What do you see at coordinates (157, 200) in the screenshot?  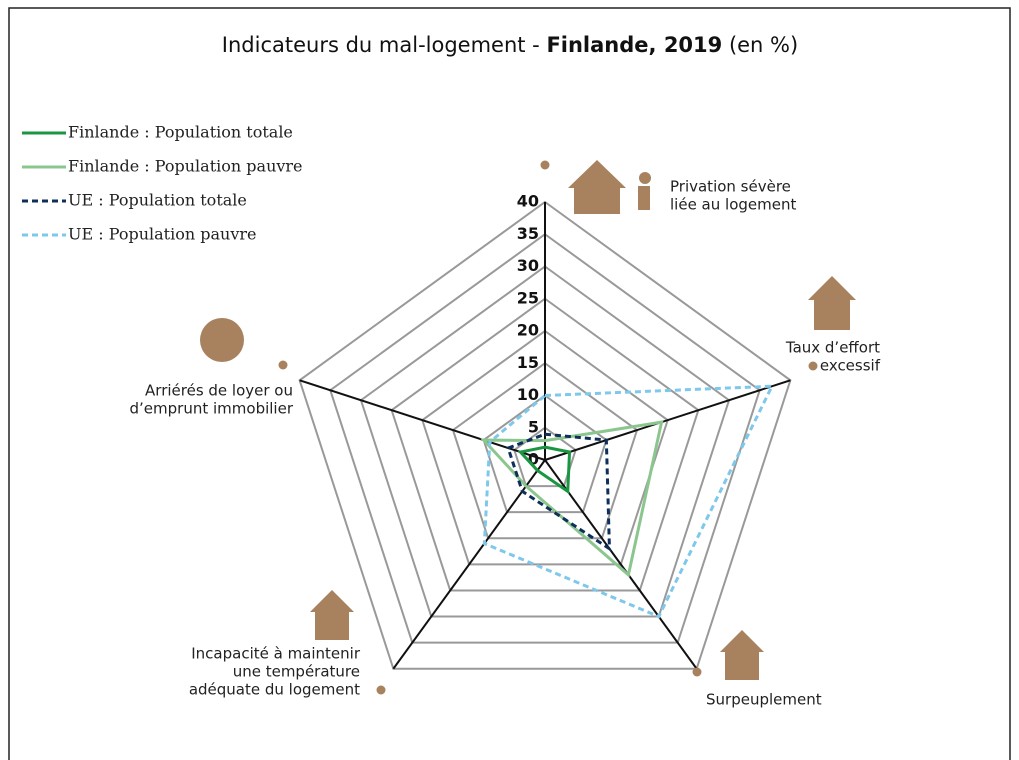 I see `legend-label: UE : Population totale` at bounding box center [157, 200].